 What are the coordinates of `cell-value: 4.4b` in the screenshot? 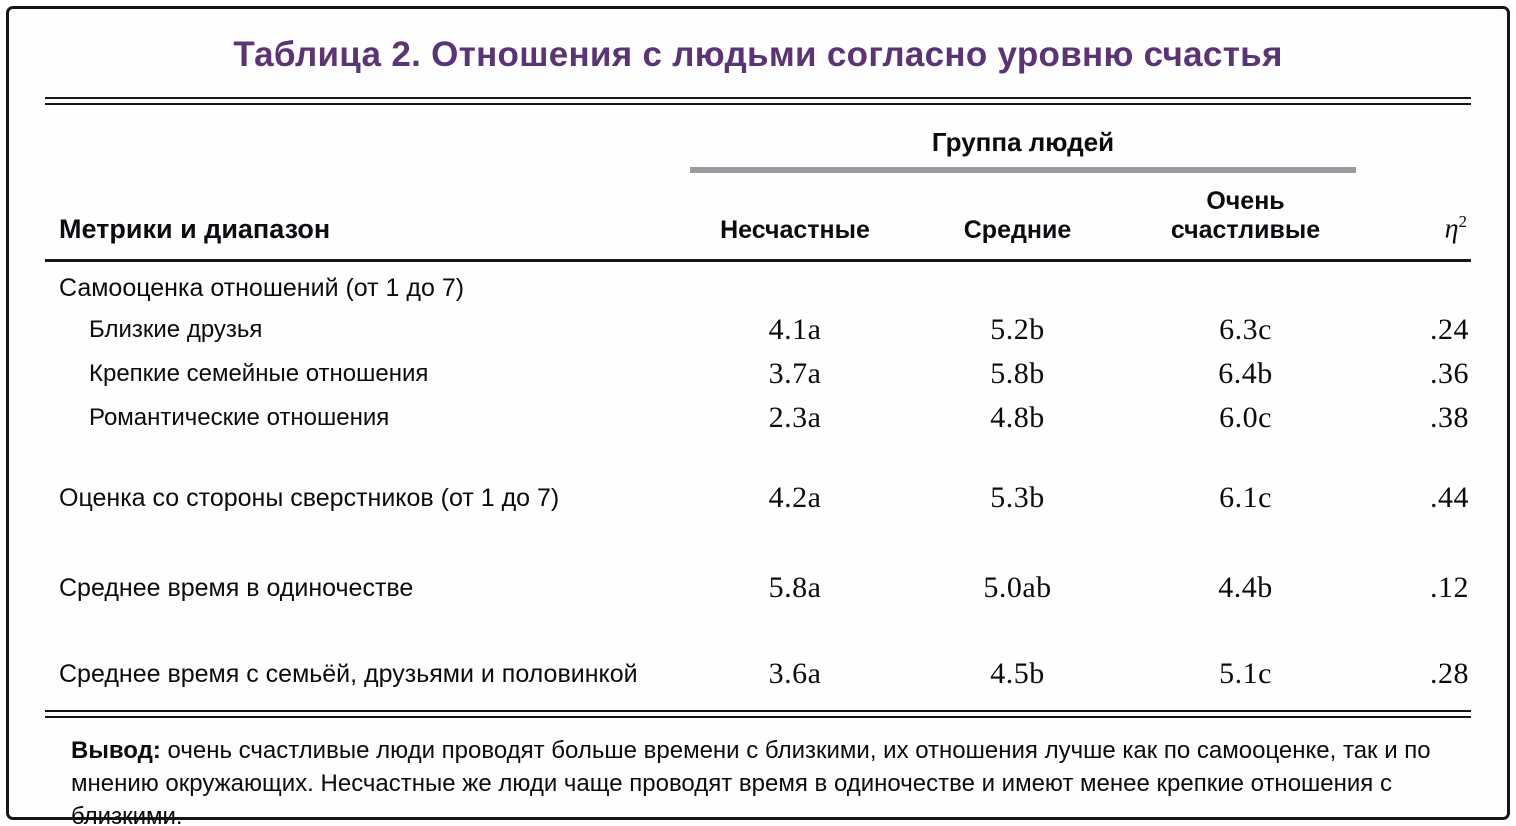 It's located at (1245, 587).